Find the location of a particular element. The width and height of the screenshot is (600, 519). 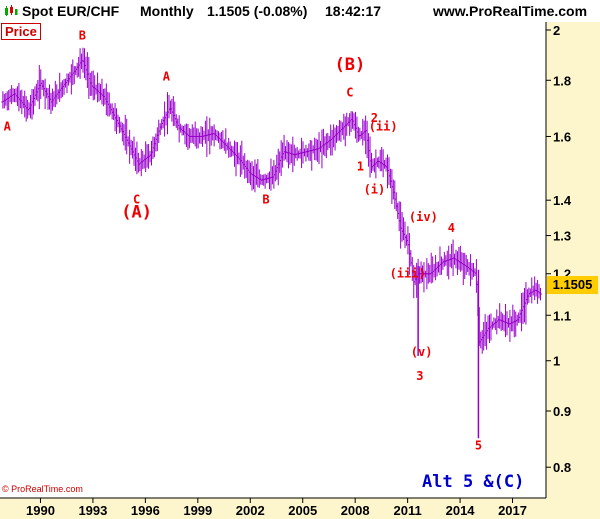

wave-label: (ii) is located at coordinates (383, 127).